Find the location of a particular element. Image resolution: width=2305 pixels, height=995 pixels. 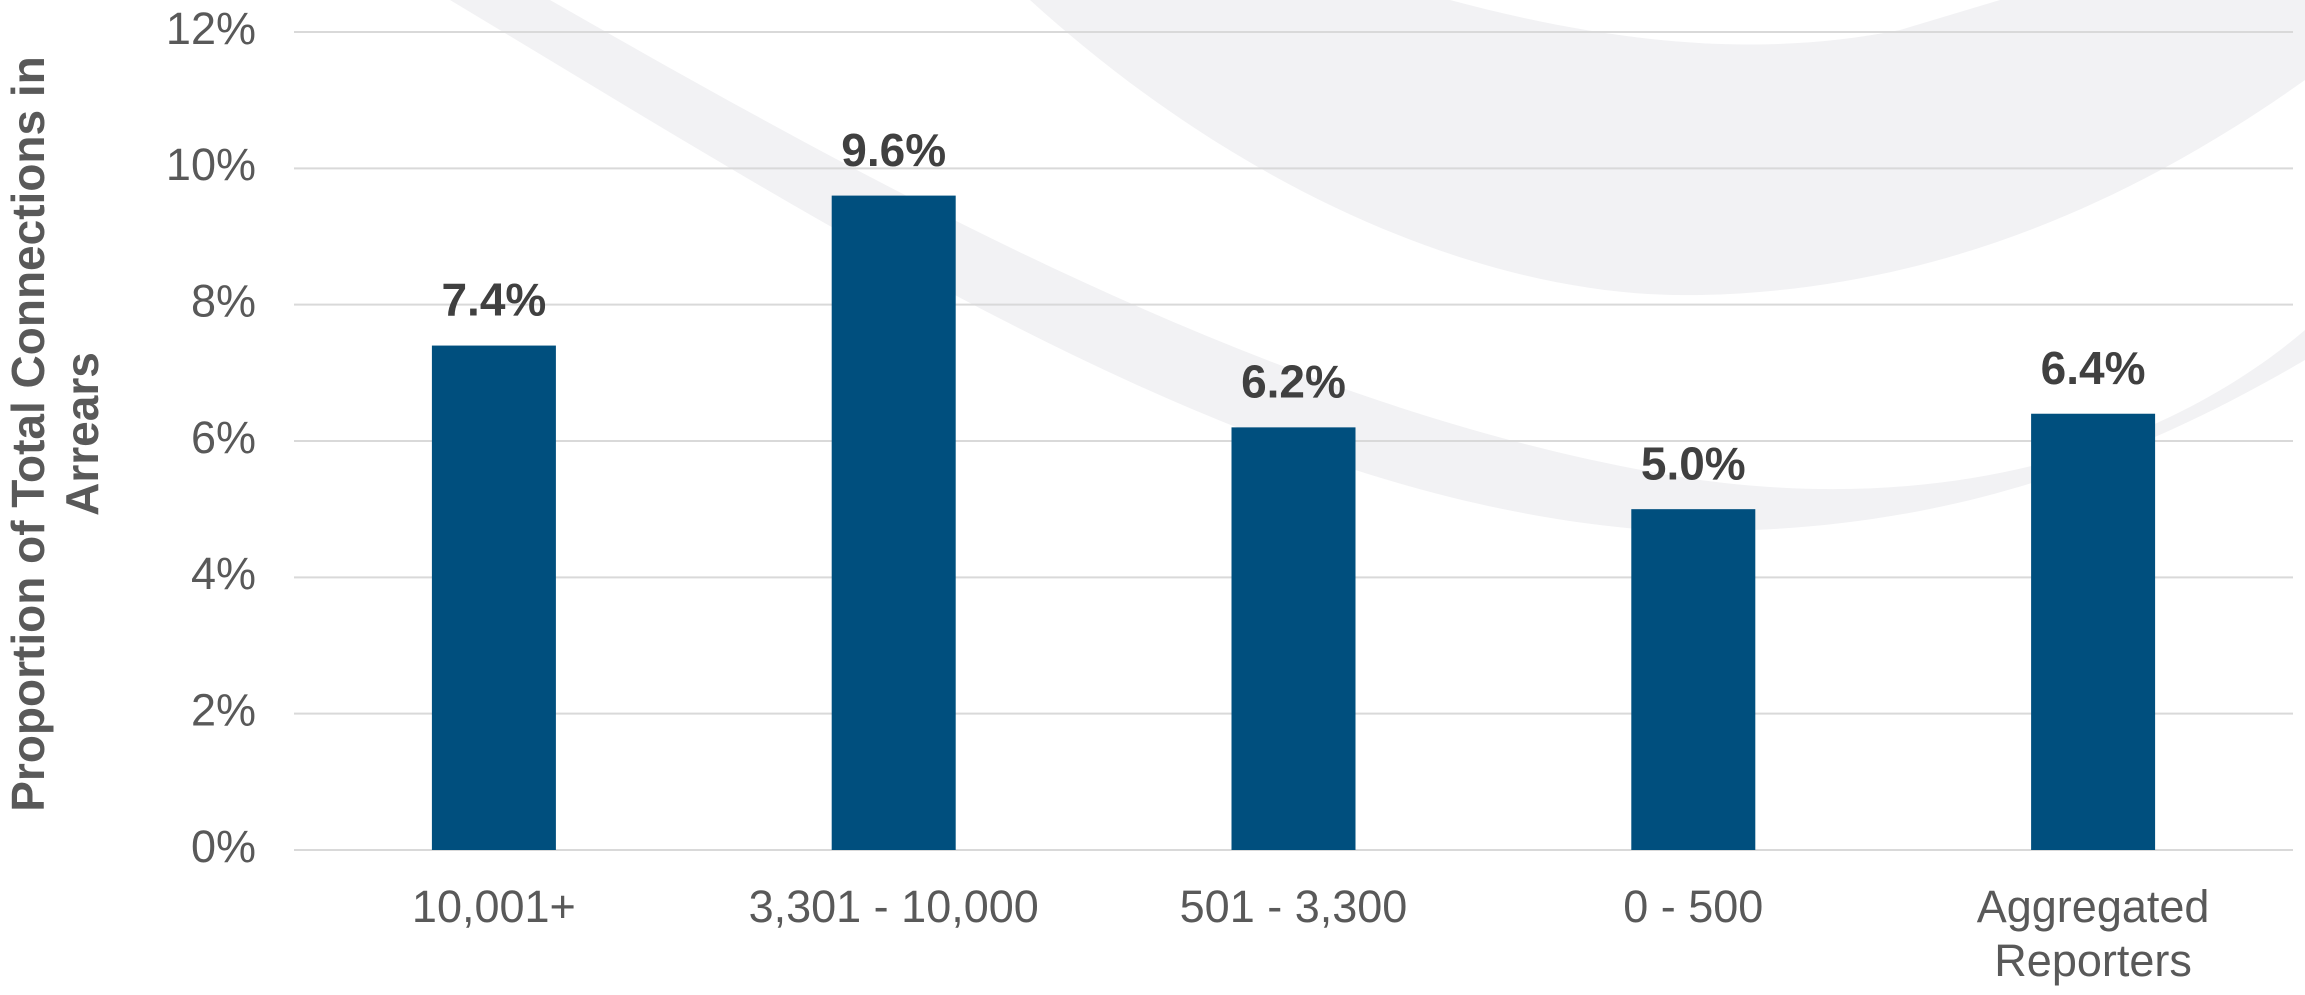

x-tick-label: Aggregated Reporters is located at coordinates (2093, 933).